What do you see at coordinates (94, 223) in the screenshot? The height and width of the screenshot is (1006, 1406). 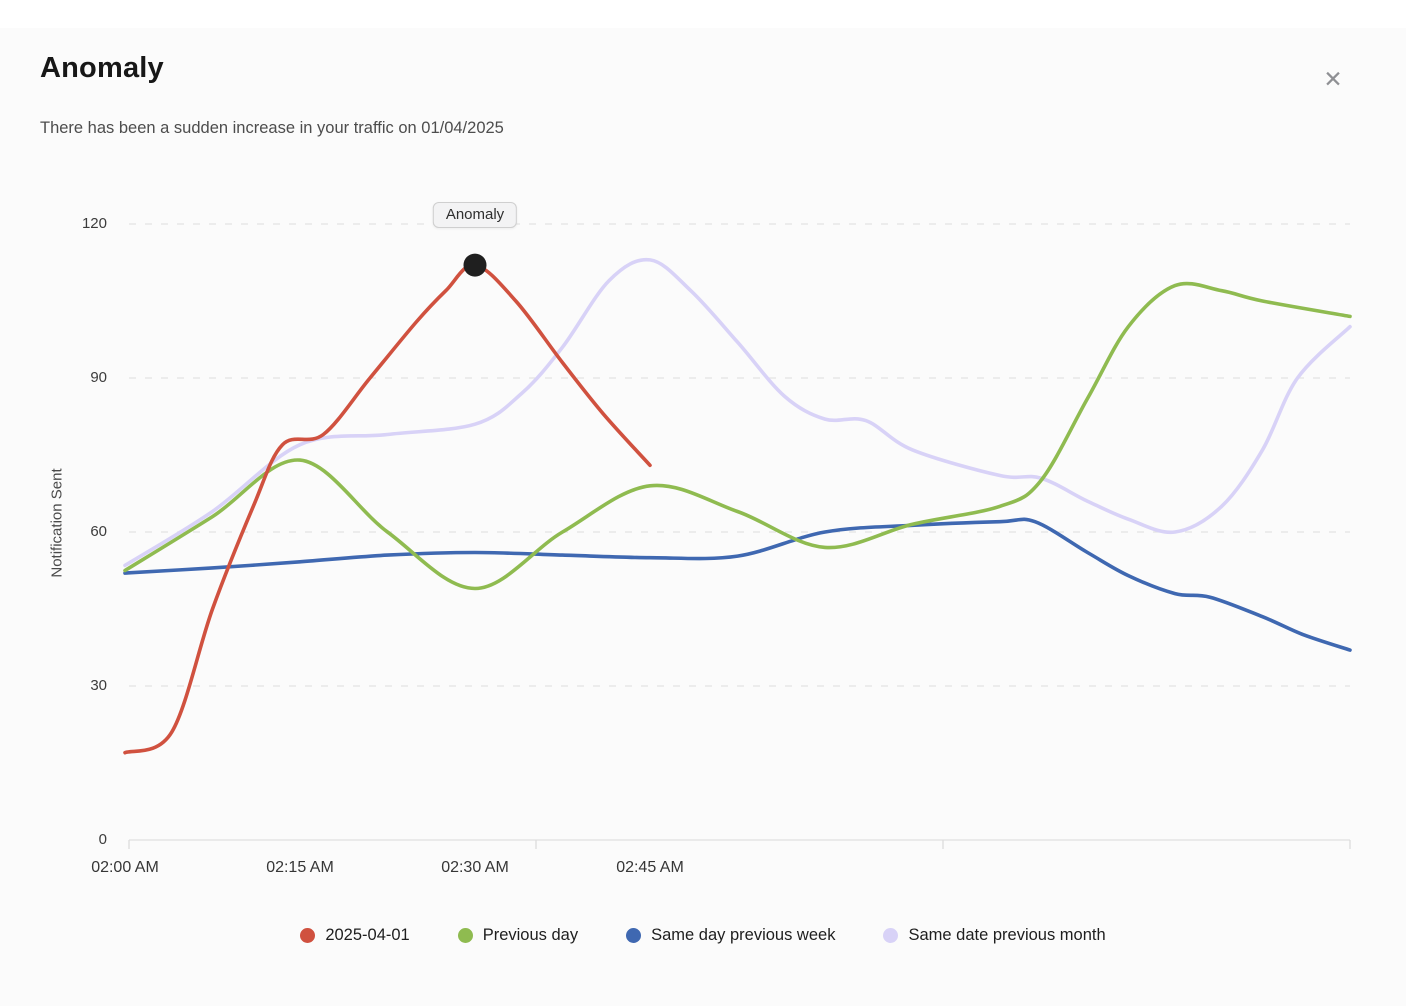 I see `y-tick-label: 120` at bounding box center [94, 223].